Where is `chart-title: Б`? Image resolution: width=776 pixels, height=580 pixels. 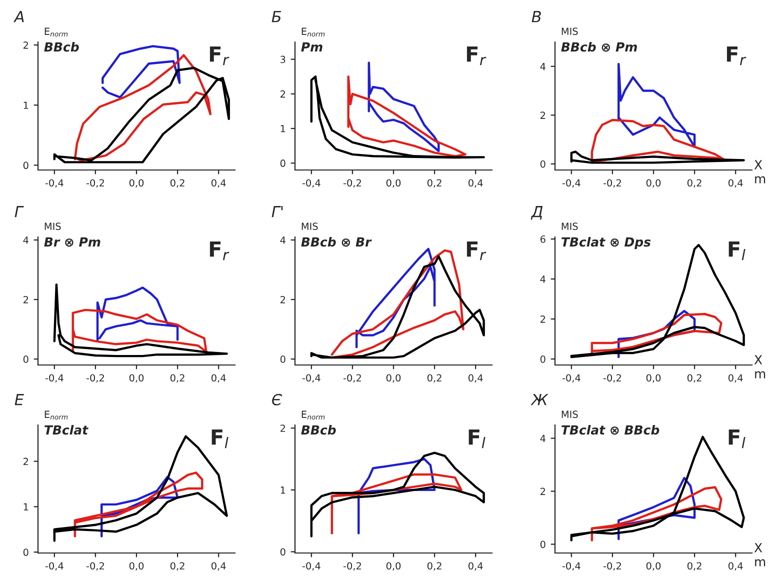
chart-title: Б is located at coordinates (277, 16).